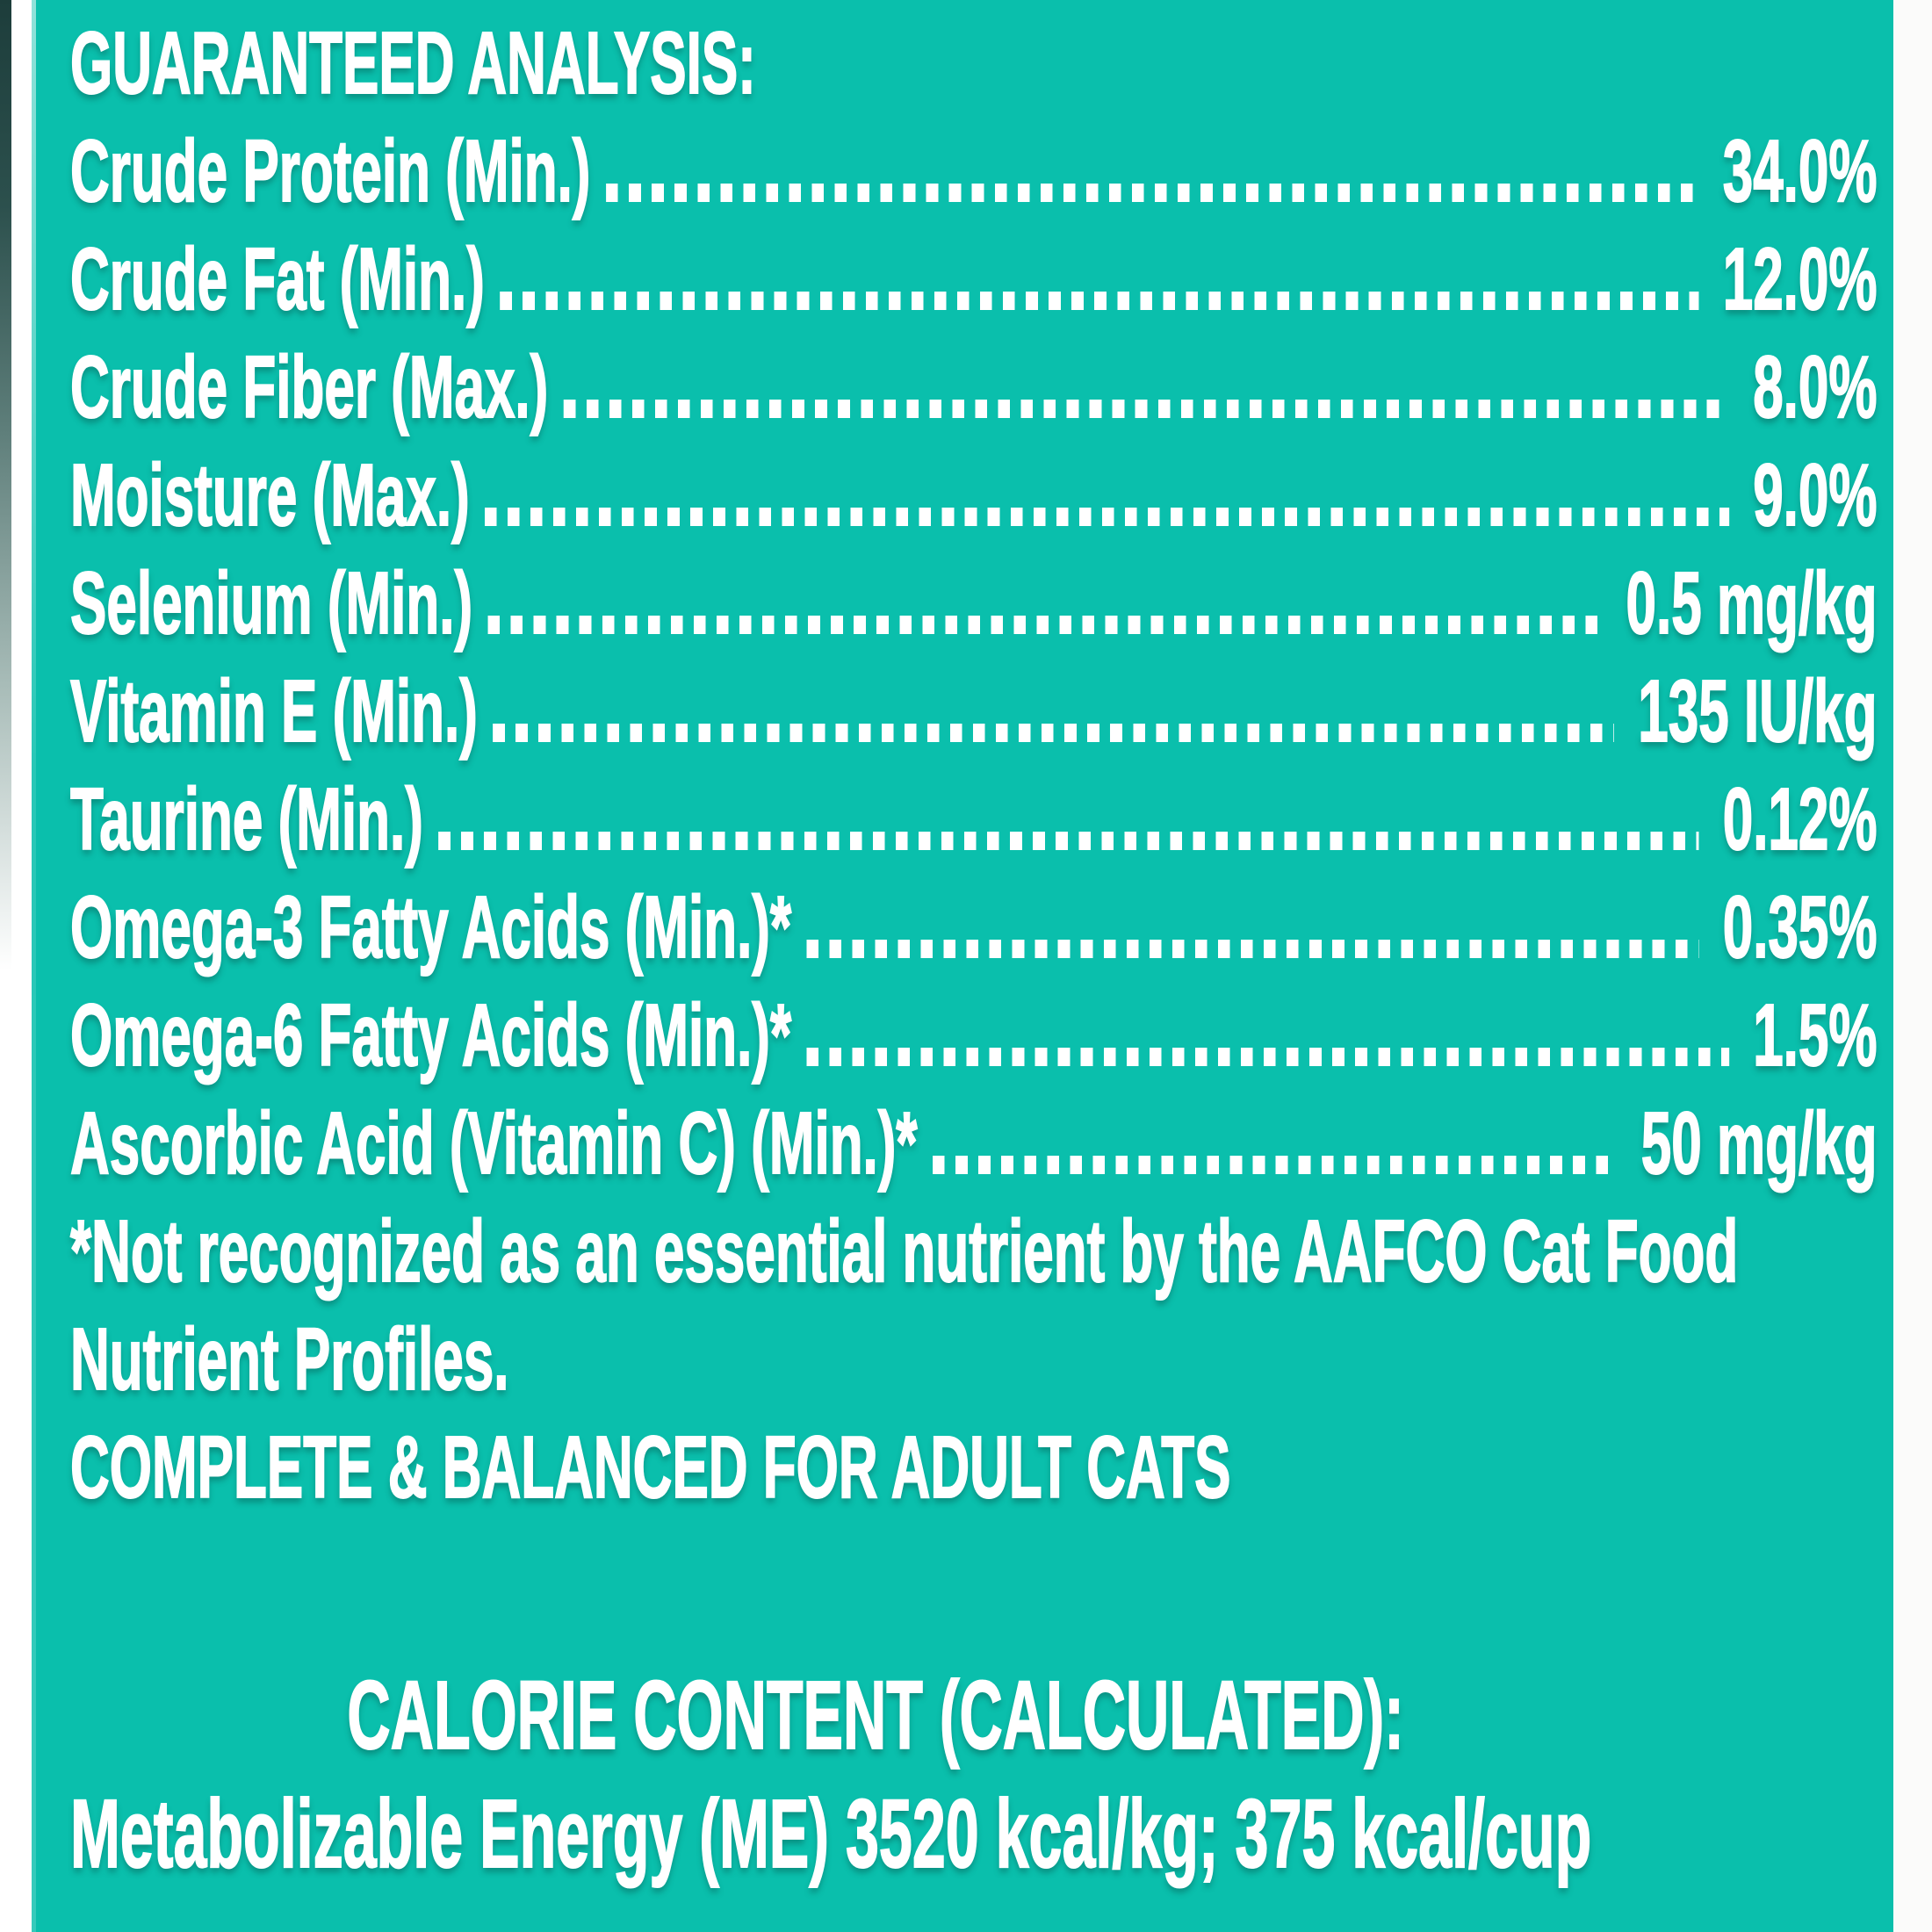 The image size is (1932, 1932). What do you see at coordinates (271, 603) in the screenshot?
I see `nutrient-name: Selenium (Min.)` at bounding box center [271, 603].